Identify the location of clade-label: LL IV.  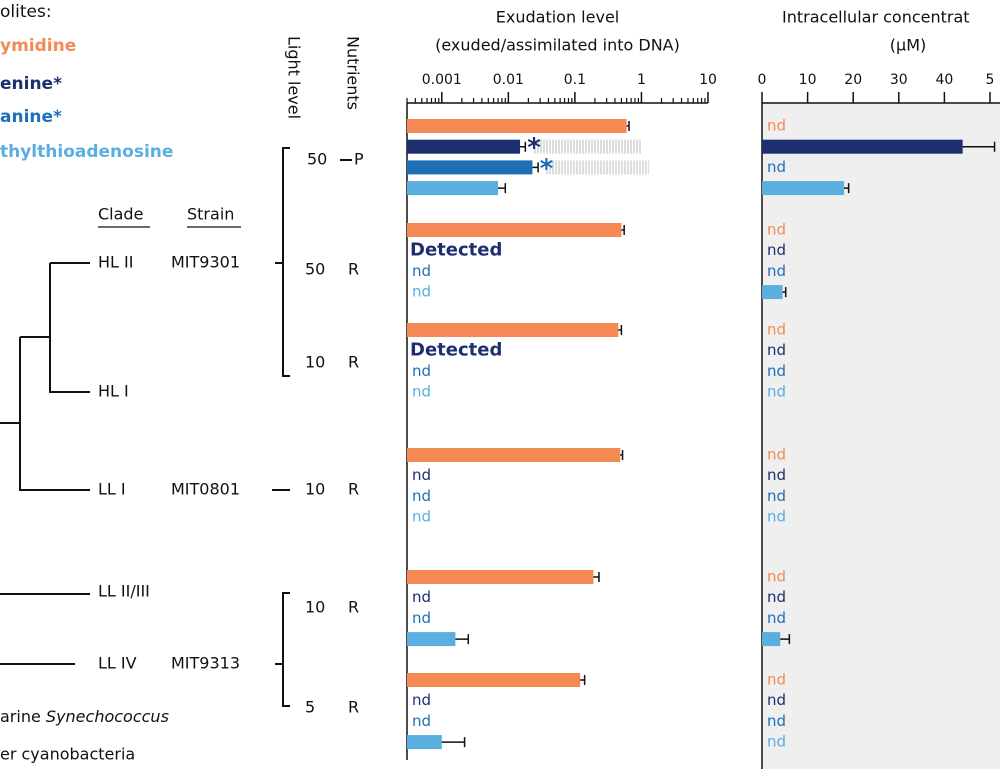
(117, 663).